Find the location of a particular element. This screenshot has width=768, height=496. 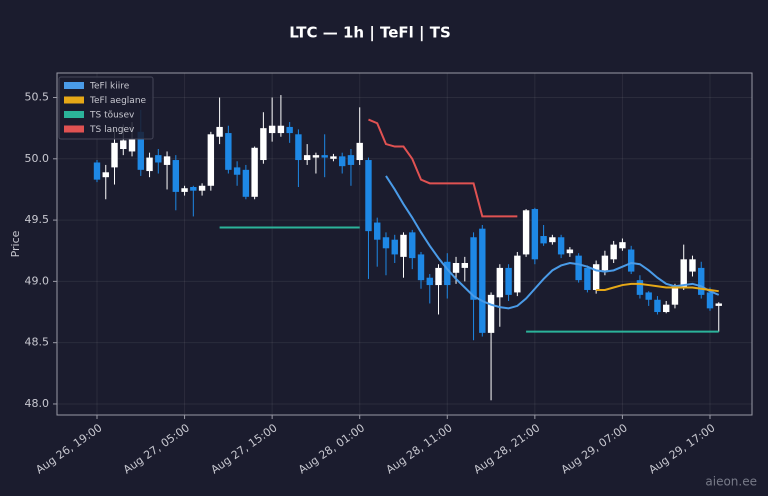

y-tick-label: 49.5 is located at coordinates (37, 219).